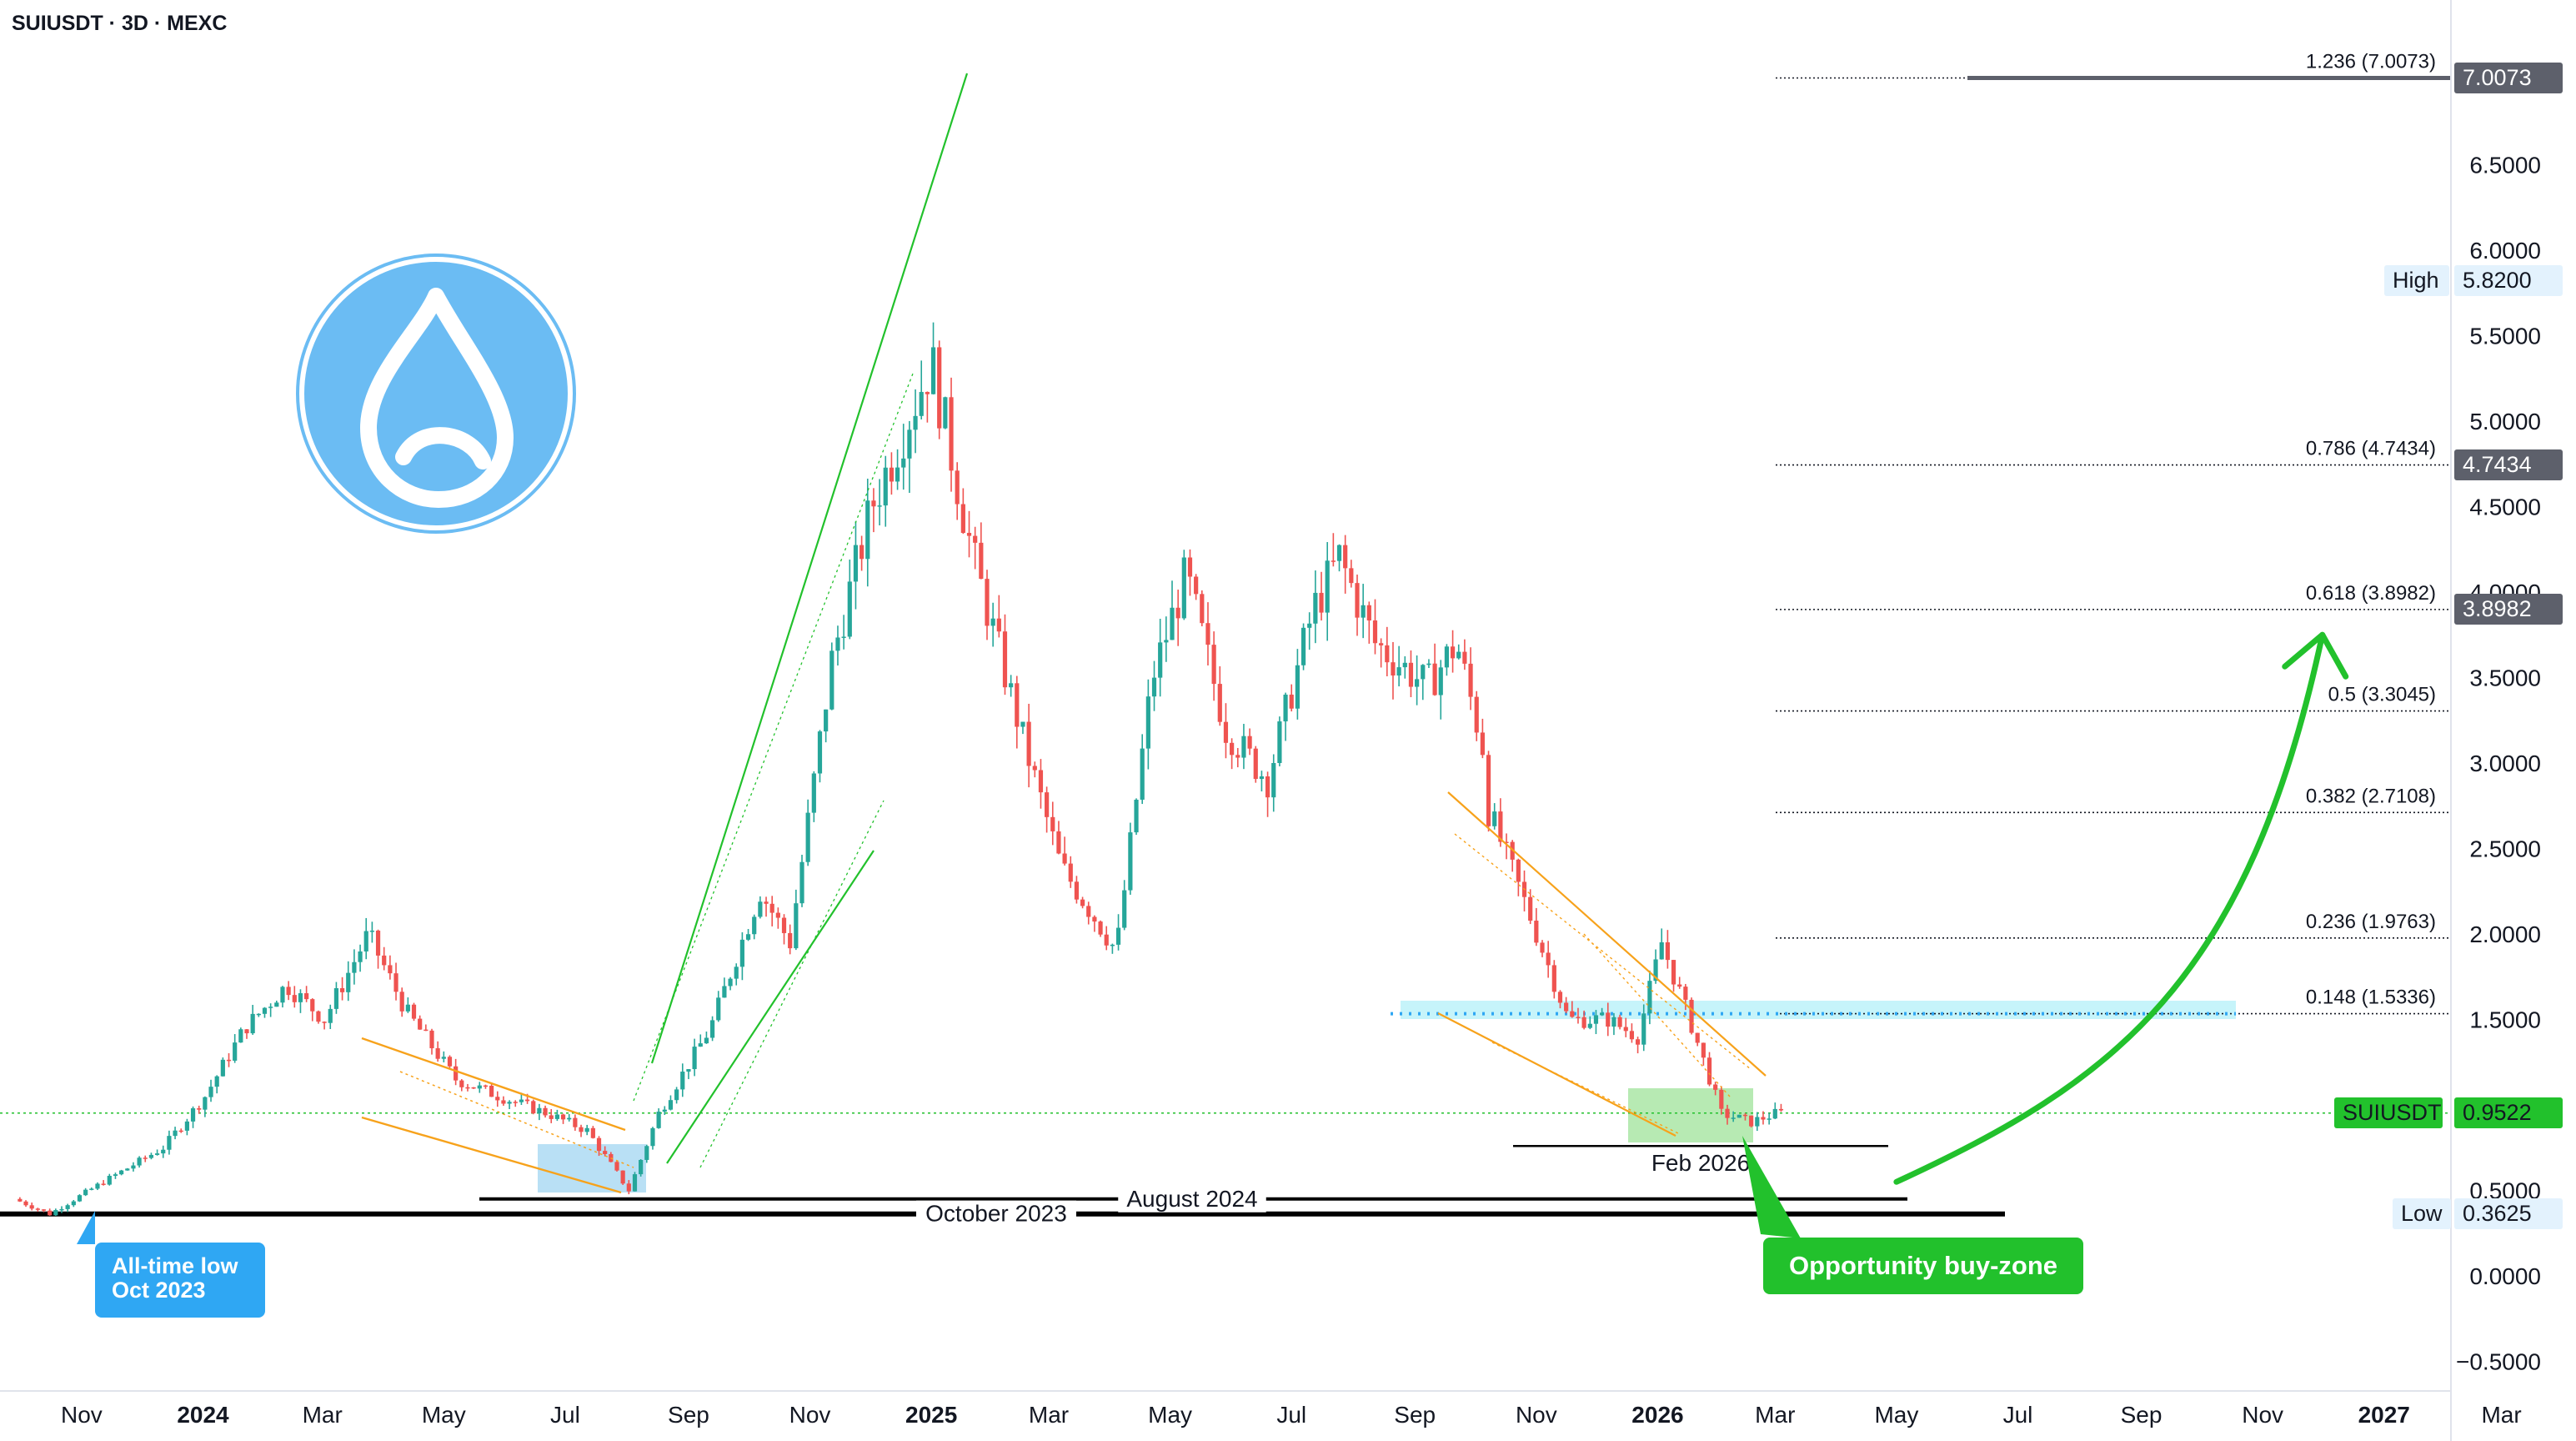 The height and width of the screenshot is (1441, 2576). I want to click on atl-line1: All-time low, so click(175, 1265).